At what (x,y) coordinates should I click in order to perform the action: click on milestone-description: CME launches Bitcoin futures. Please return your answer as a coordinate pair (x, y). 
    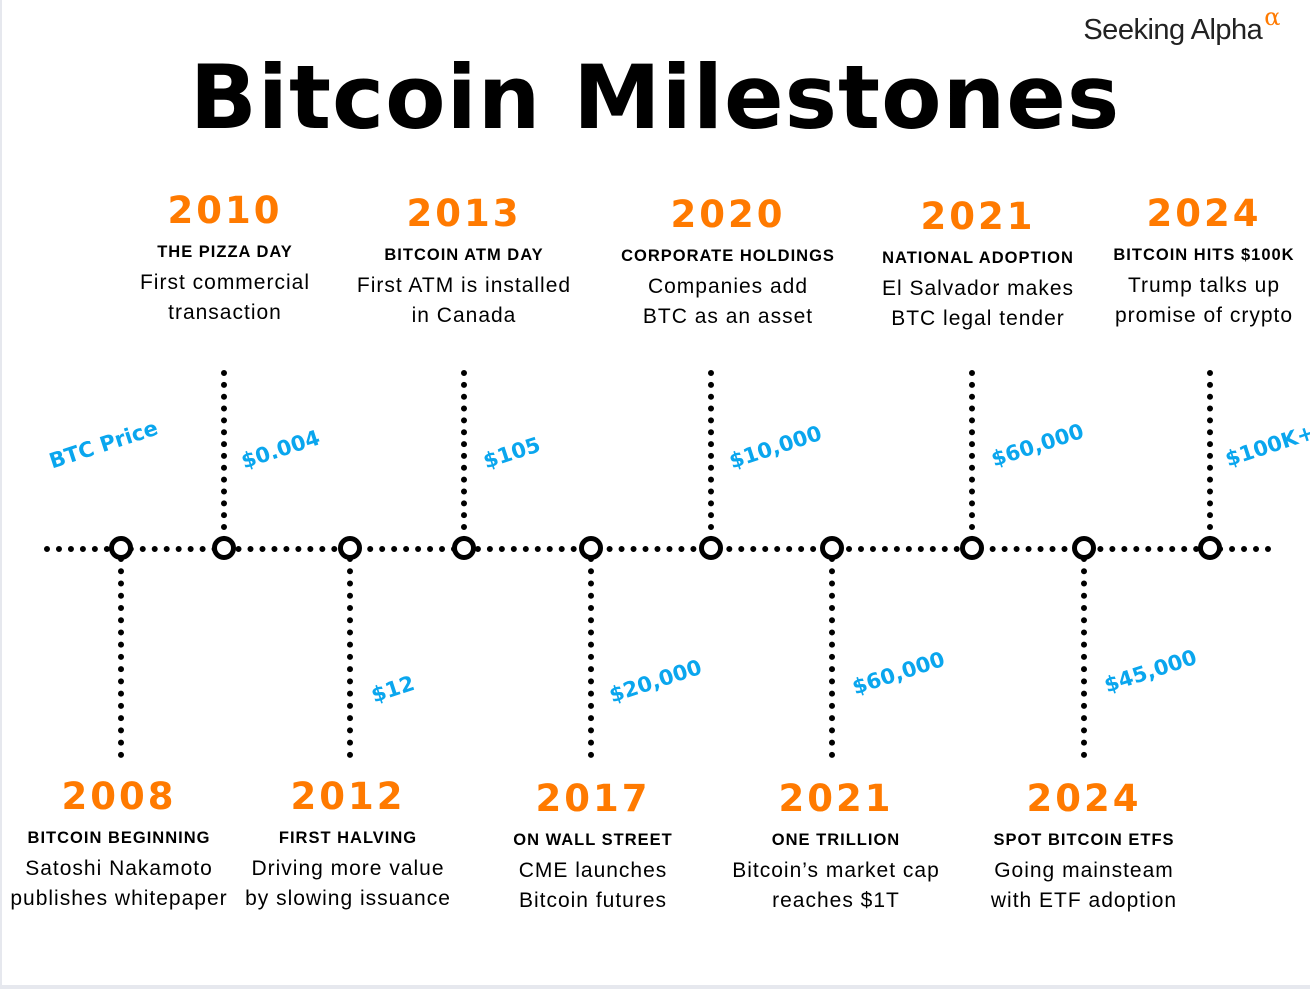
    Looking at the image, I should click on (593, 885).